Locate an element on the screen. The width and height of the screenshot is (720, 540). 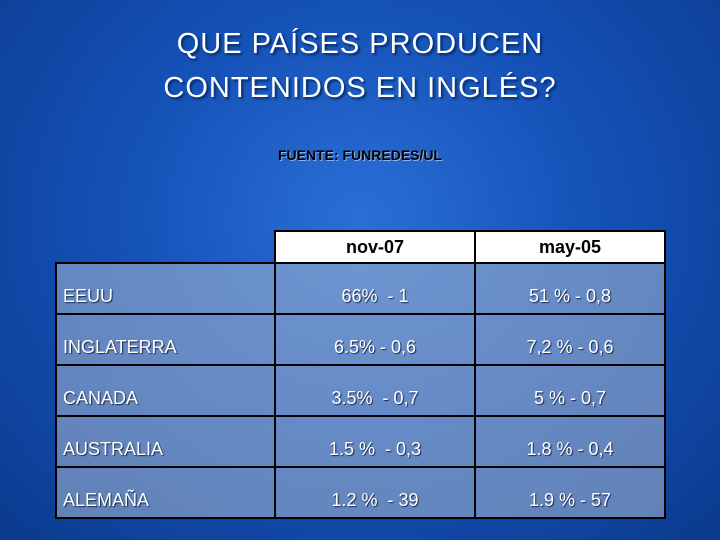
table-row: ALEMAÑA 1.2 % - 39 1.9 % - 57 is located at coordinates (360, 492).